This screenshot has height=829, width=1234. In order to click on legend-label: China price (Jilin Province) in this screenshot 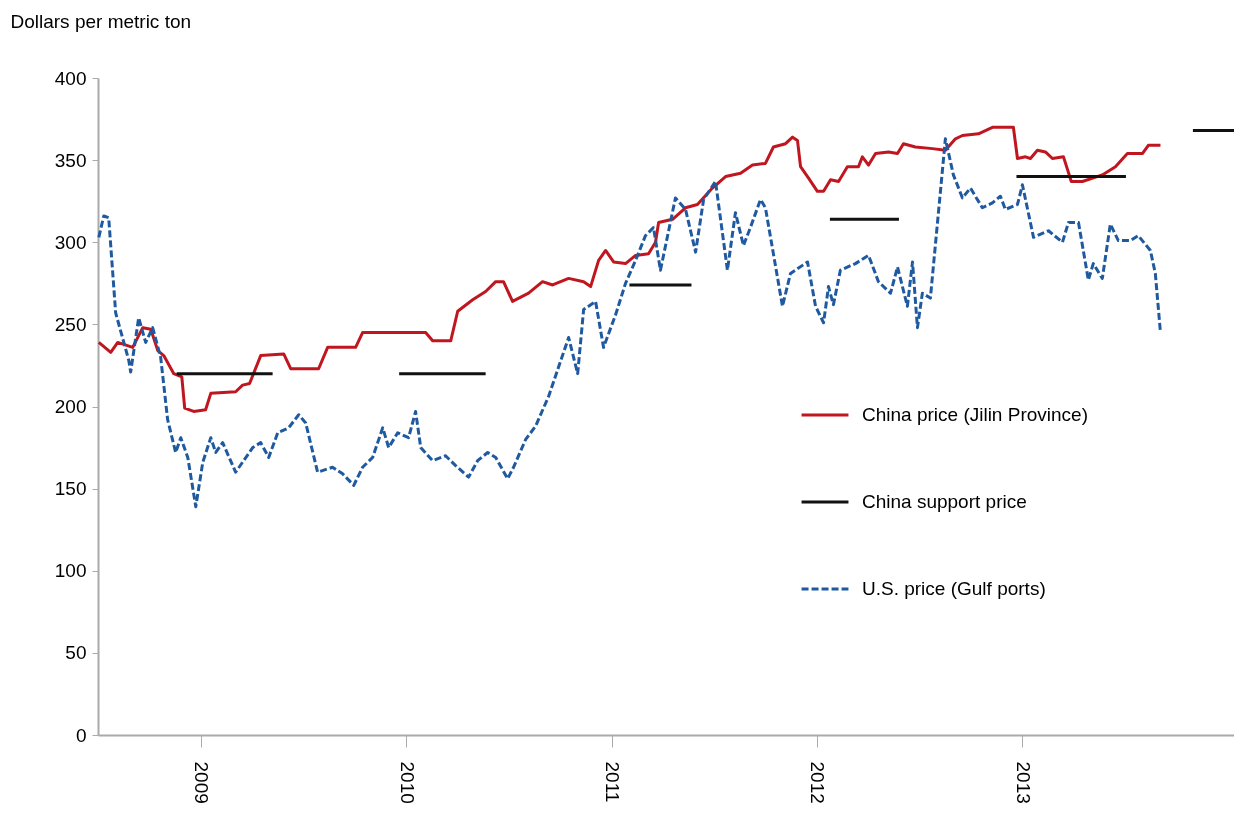, I will do `click(975, 414)`.